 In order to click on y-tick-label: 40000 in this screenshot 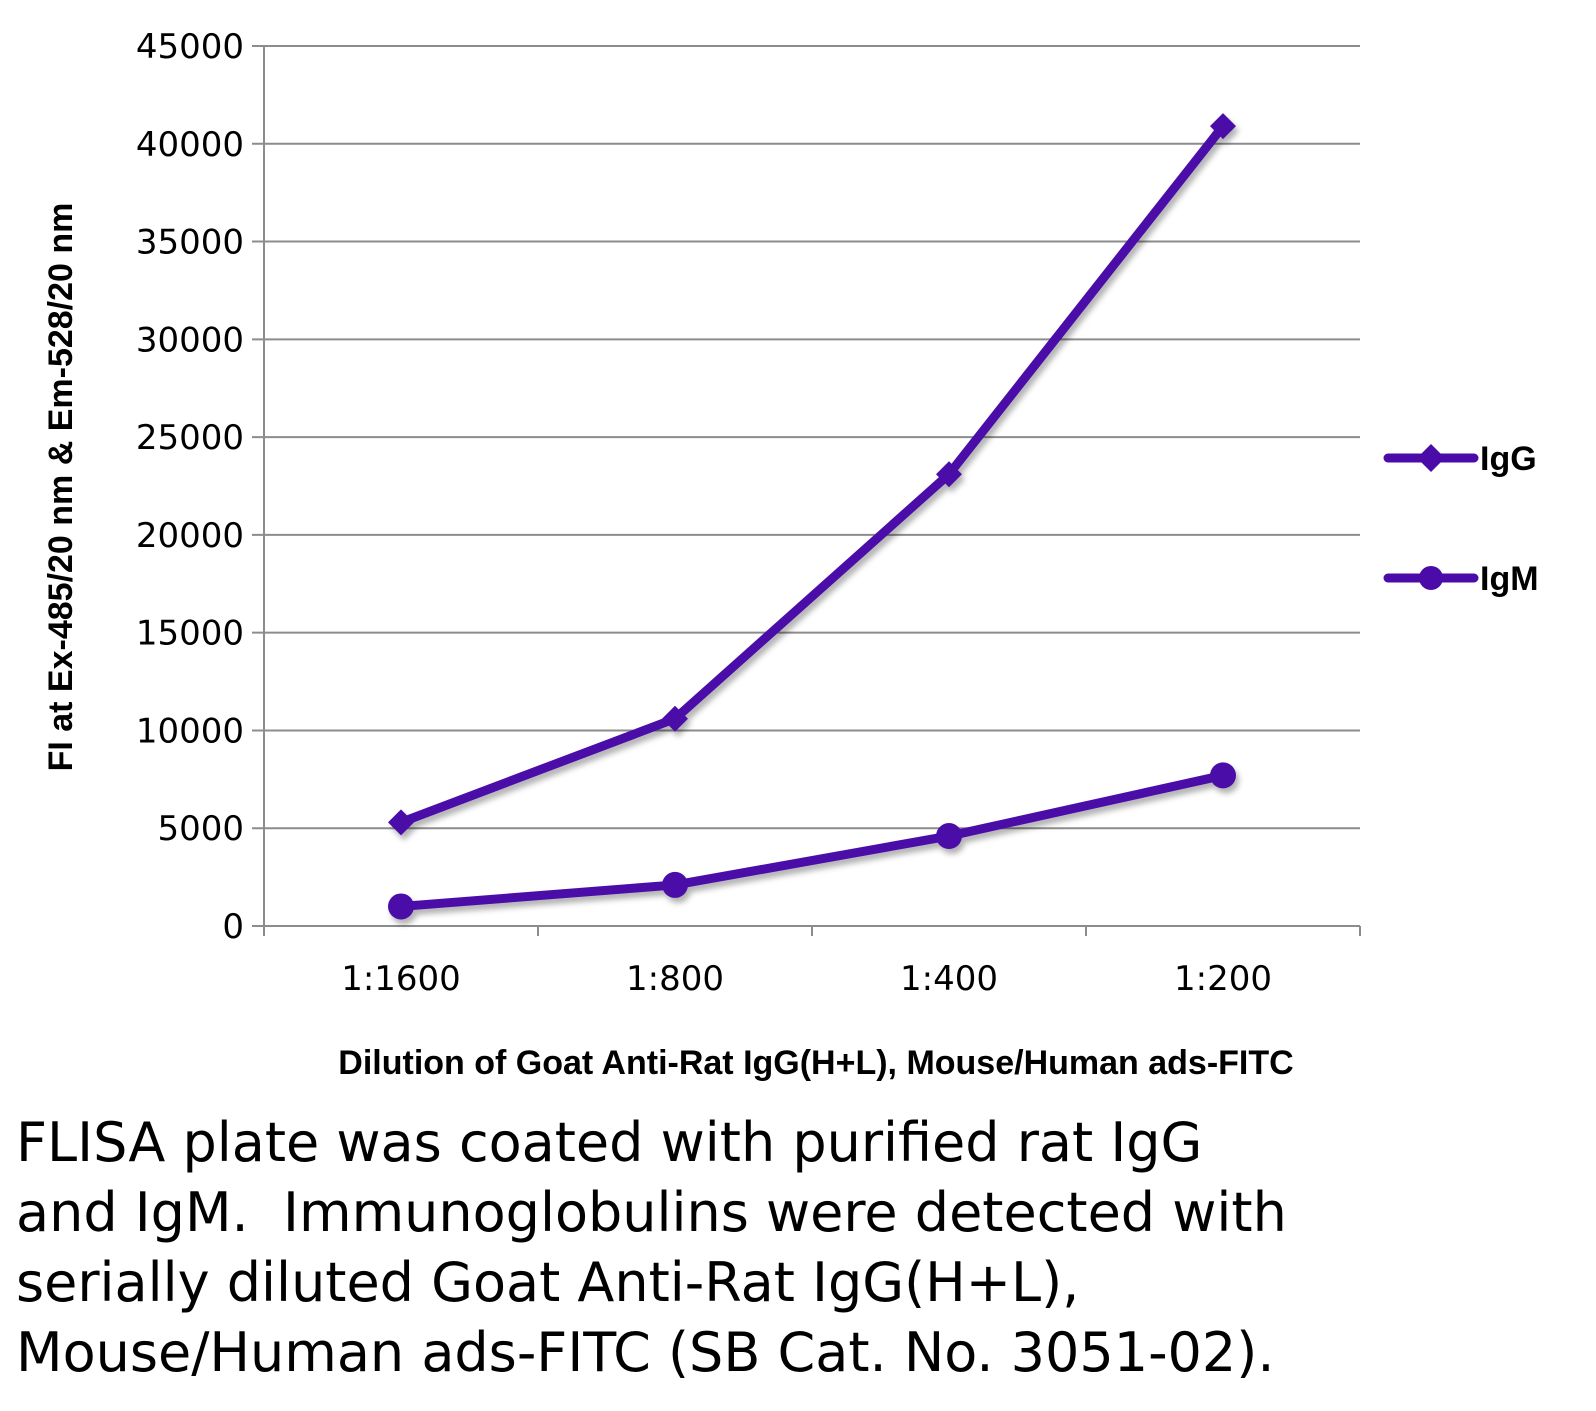, I will do `click(190, 145)`.